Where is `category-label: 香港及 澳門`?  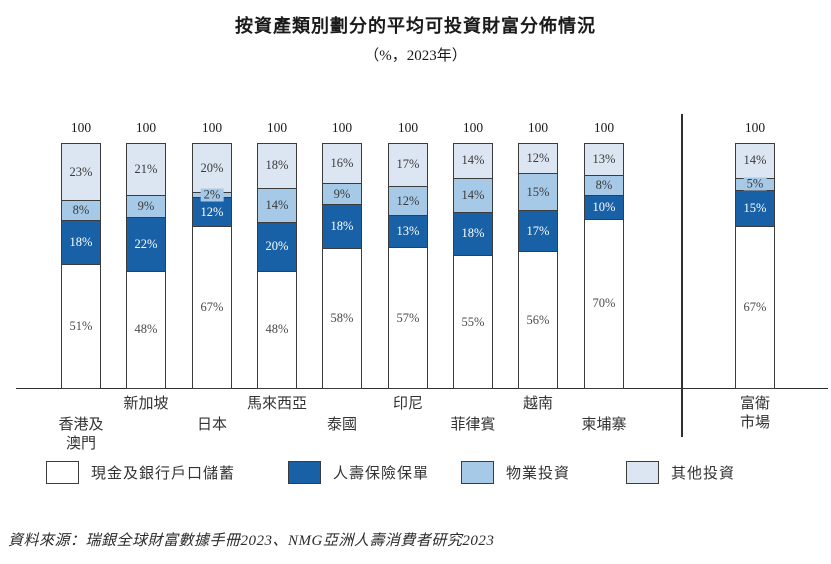
category-label: 香港及 澳門 is located at coordinates (81, 434).